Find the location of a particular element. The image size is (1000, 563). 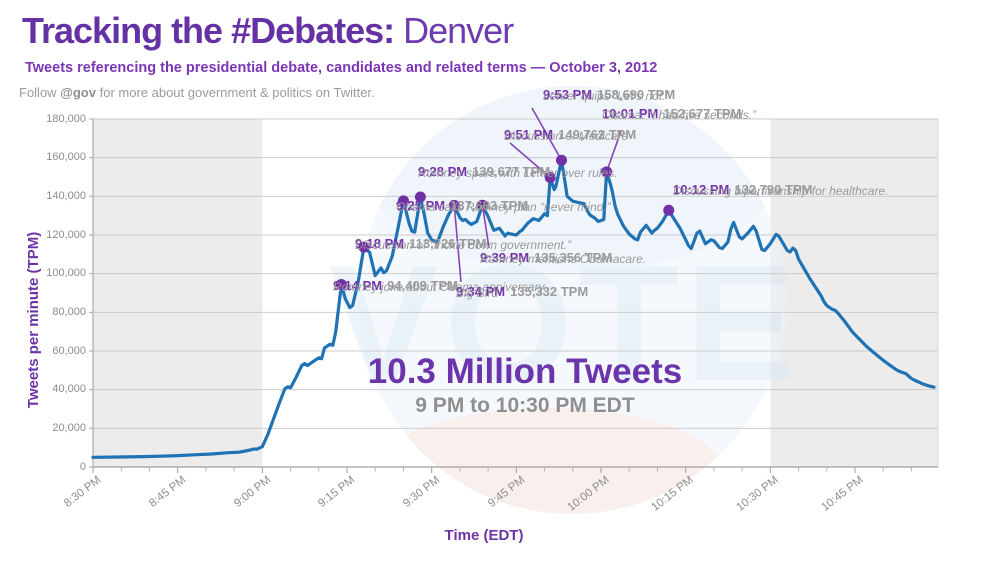

annotation-time: 9:14 PM is located at coordinates (358, 285).